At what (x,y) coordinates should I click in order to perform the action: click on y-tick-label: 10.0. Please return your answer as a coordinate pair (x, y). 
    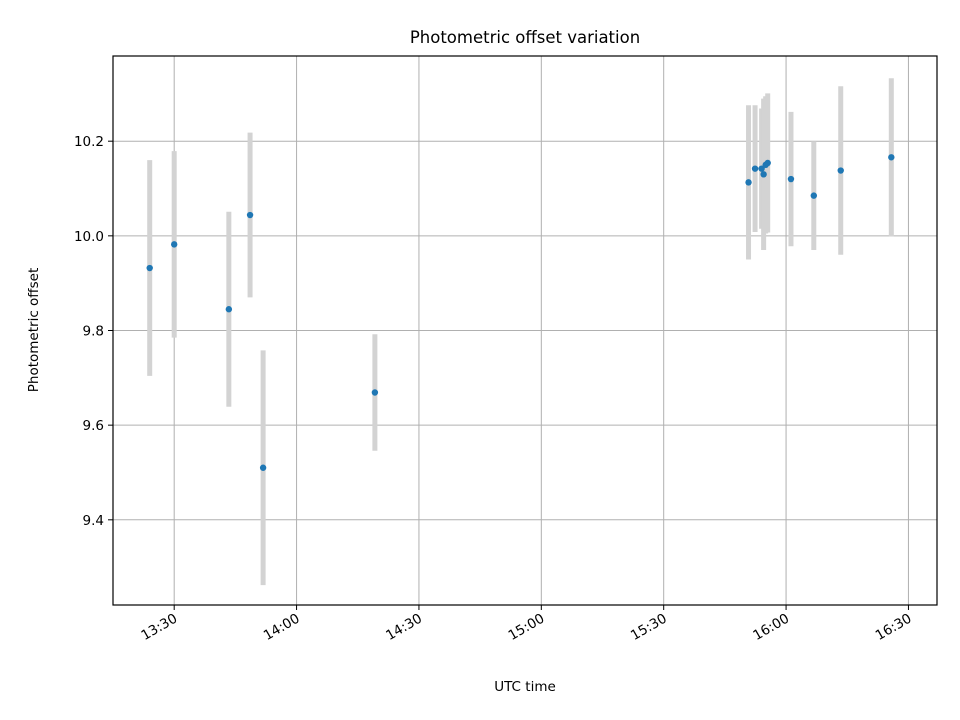
    Looking at the image, I should click on (89, 237).